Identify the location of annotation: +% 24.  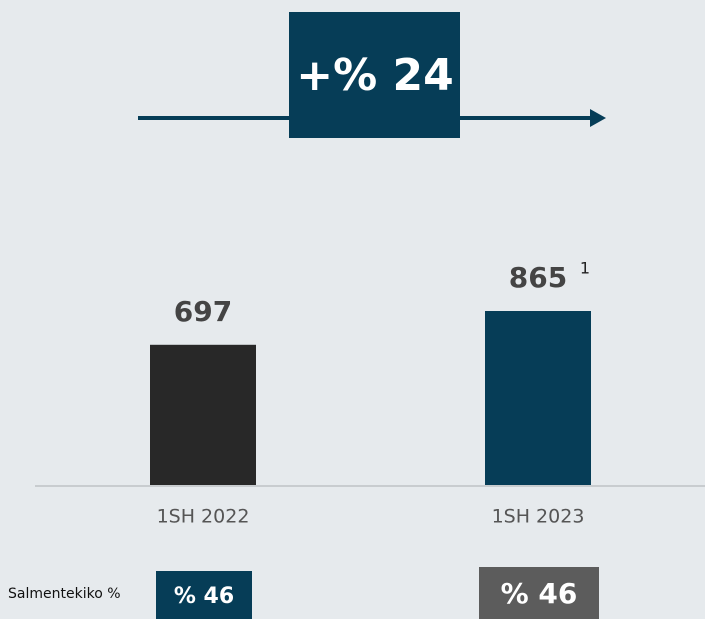
(375, 75).